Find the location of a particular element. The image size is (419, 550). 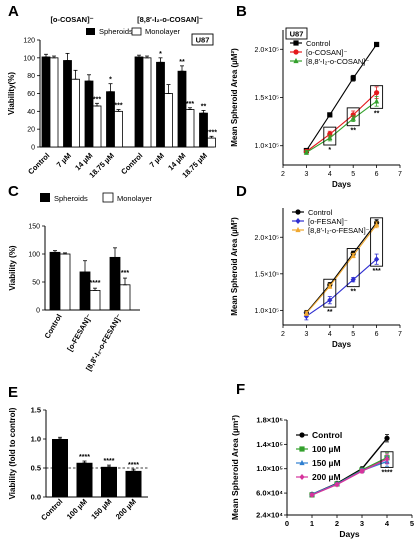

legend-label: [8,8′-I₂-o-COSAN]⁻ is located at coordinates (337, 61).